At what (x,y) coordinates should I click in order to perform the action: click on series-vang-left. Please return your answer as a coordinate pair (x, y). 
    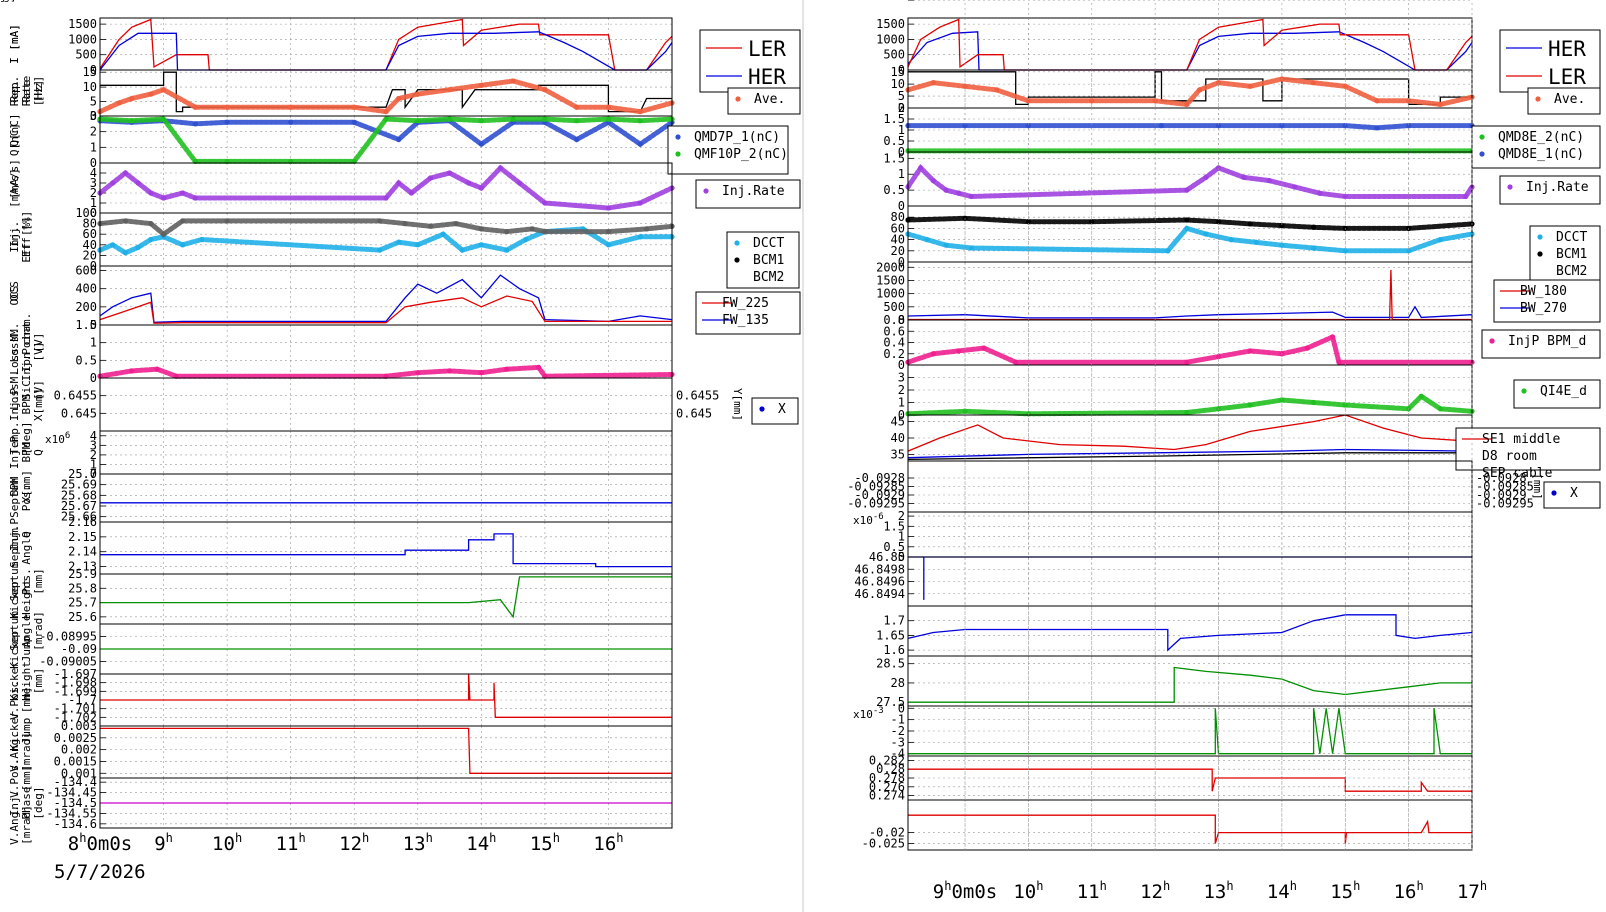
    Looking at the image, I should click on (386, 750).